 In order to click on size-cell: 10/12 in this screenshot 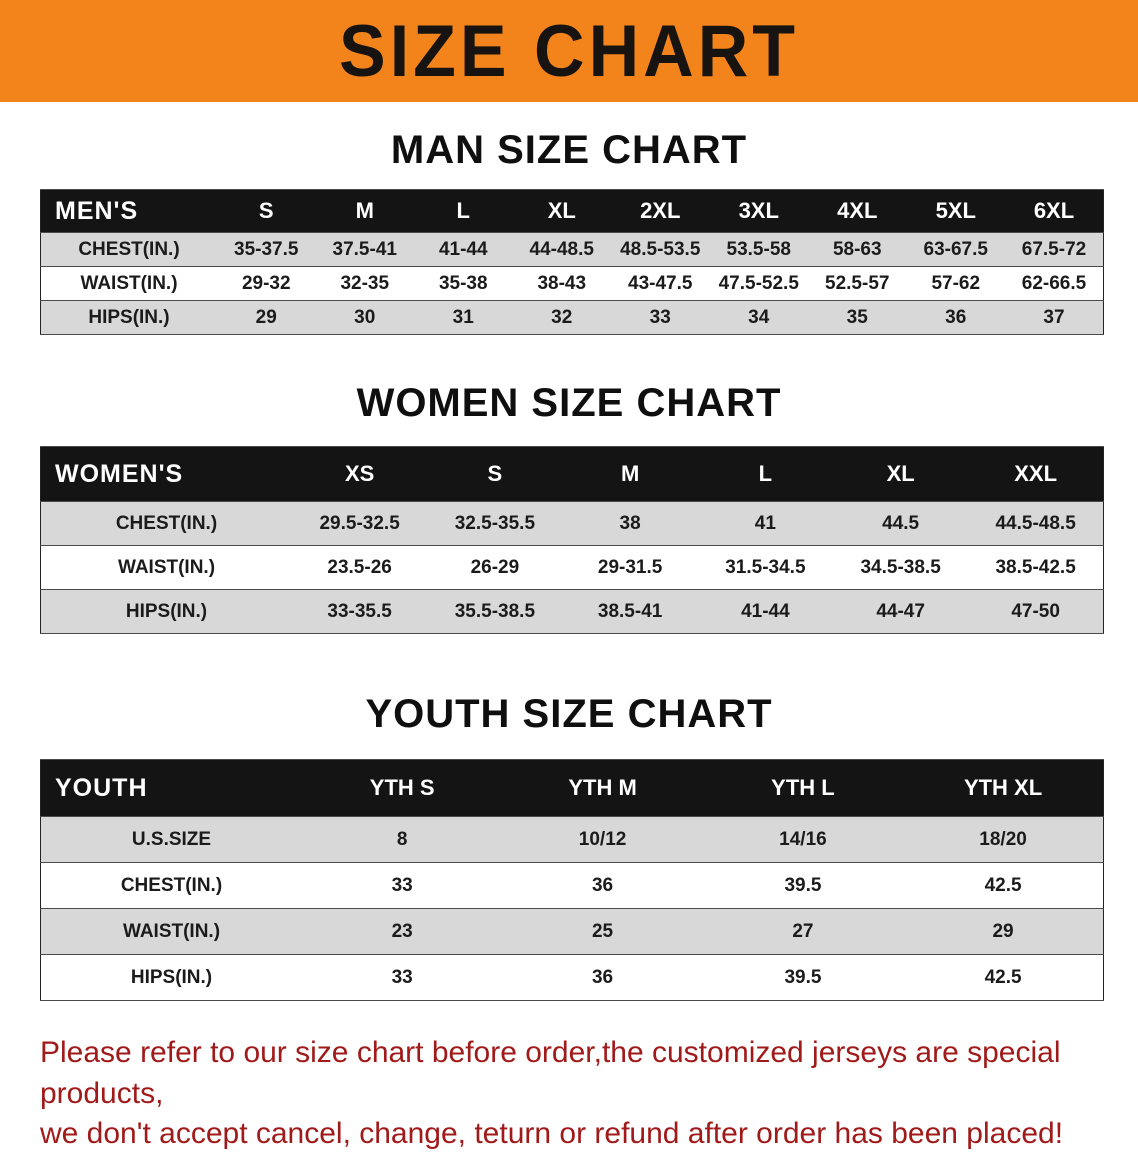, I will do `click(602, 839)`.